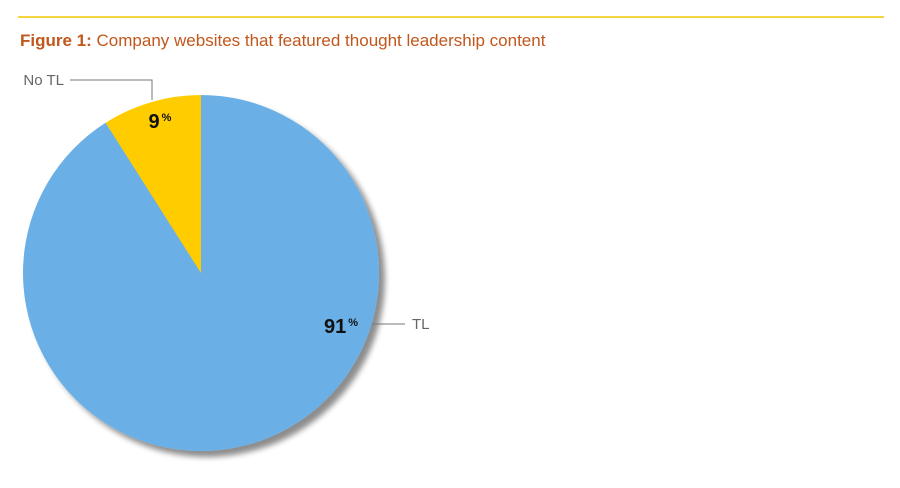  What do you see at coordinates (421, 324) in the screenshot?
I see `category-label: TL` at bounding box center [421, 324].